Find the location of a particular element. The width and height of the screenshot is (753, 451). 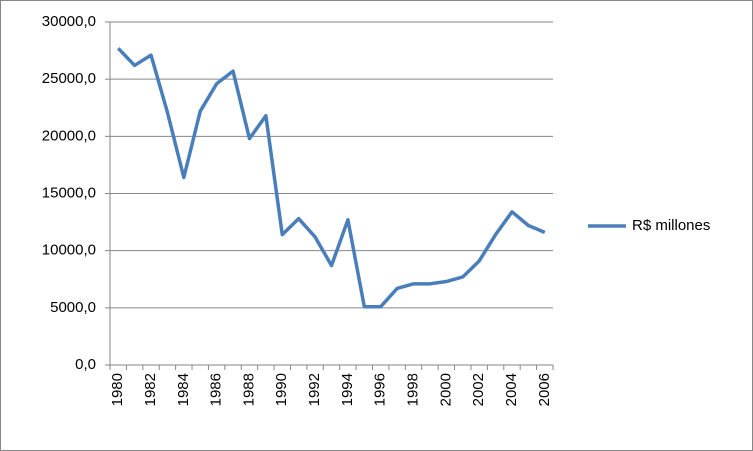

x-tick-label: 1994 is located at coordinates (347, 389).